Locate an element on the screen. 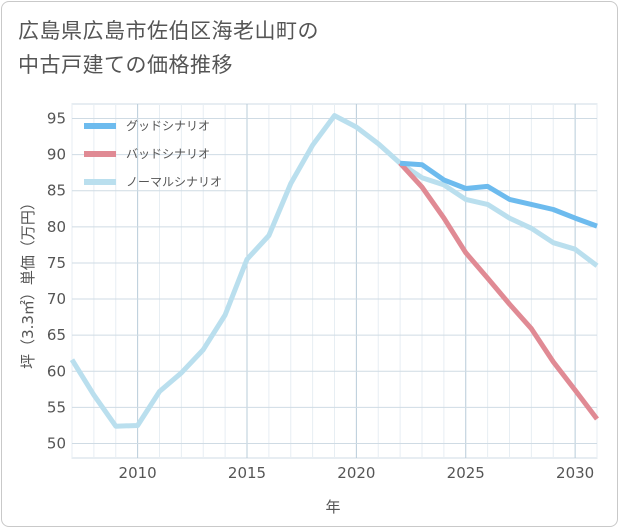 The image size is (621, 530). y-tick-label: 70 is located at coordinates (56, 299).